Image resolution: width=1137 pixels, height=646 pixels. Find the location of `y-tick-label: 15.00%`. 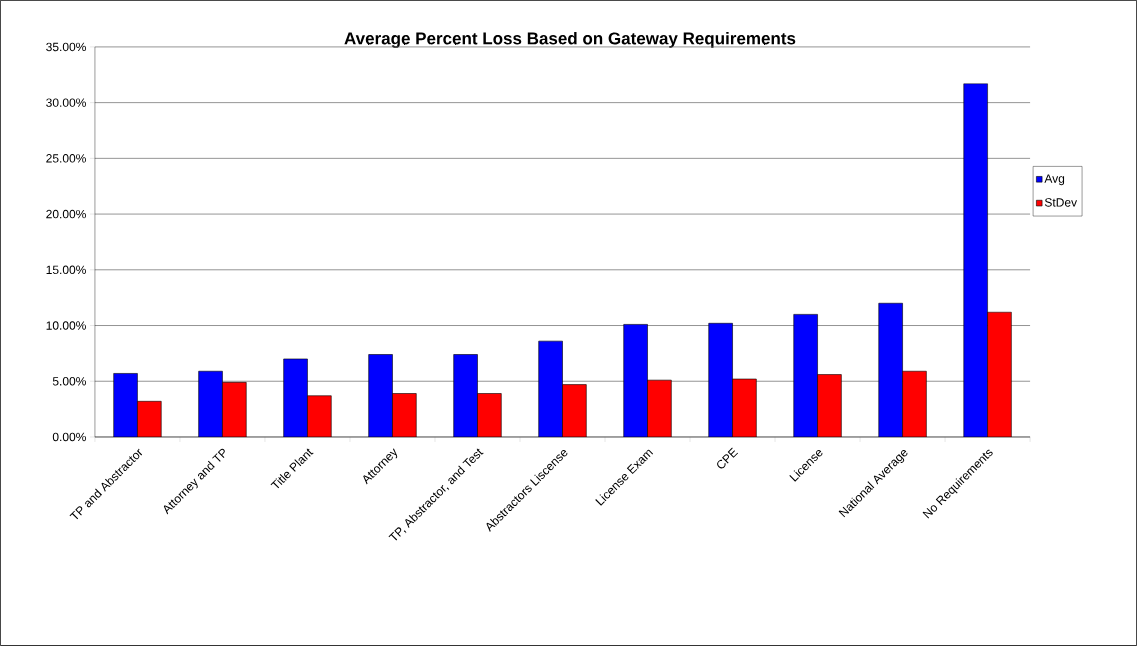

y-tick-label: 15.00% is located at coordinates (66, 270).